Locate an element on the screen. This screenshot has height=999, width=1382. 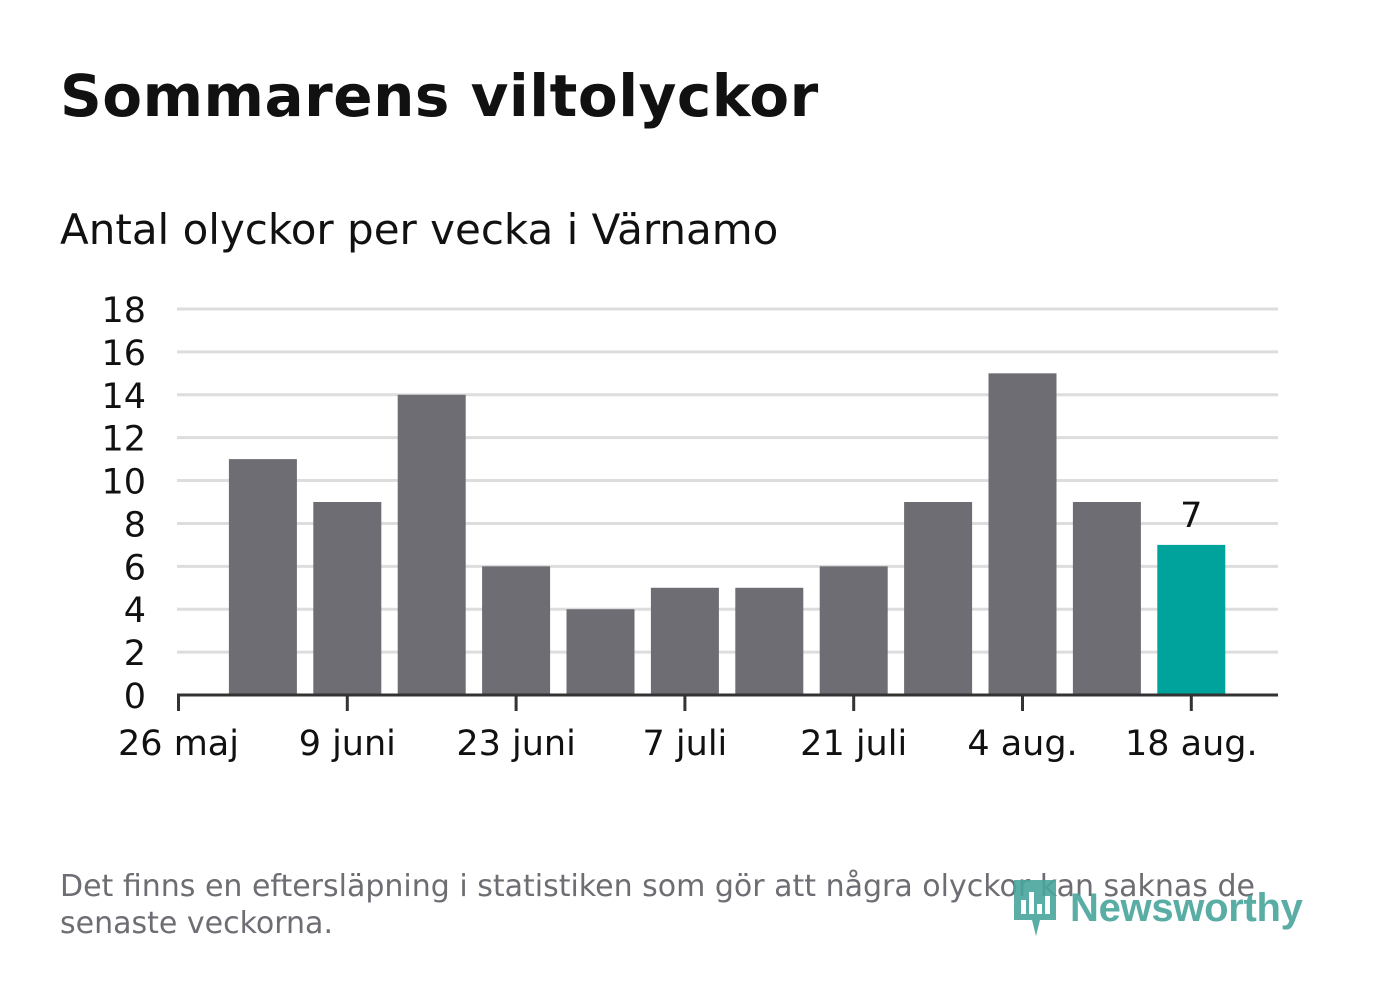
y-tick-label: 14 is located at coordinates (123, 397).